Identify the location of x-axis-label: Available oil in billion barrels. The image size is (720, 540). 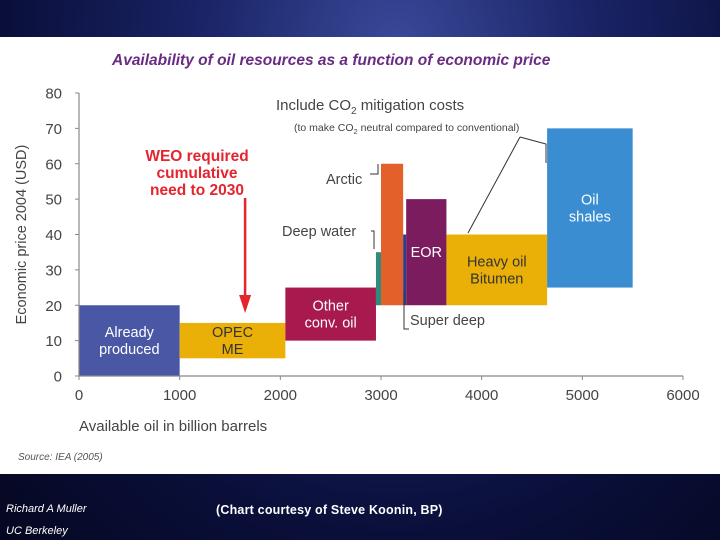
(173, 426).